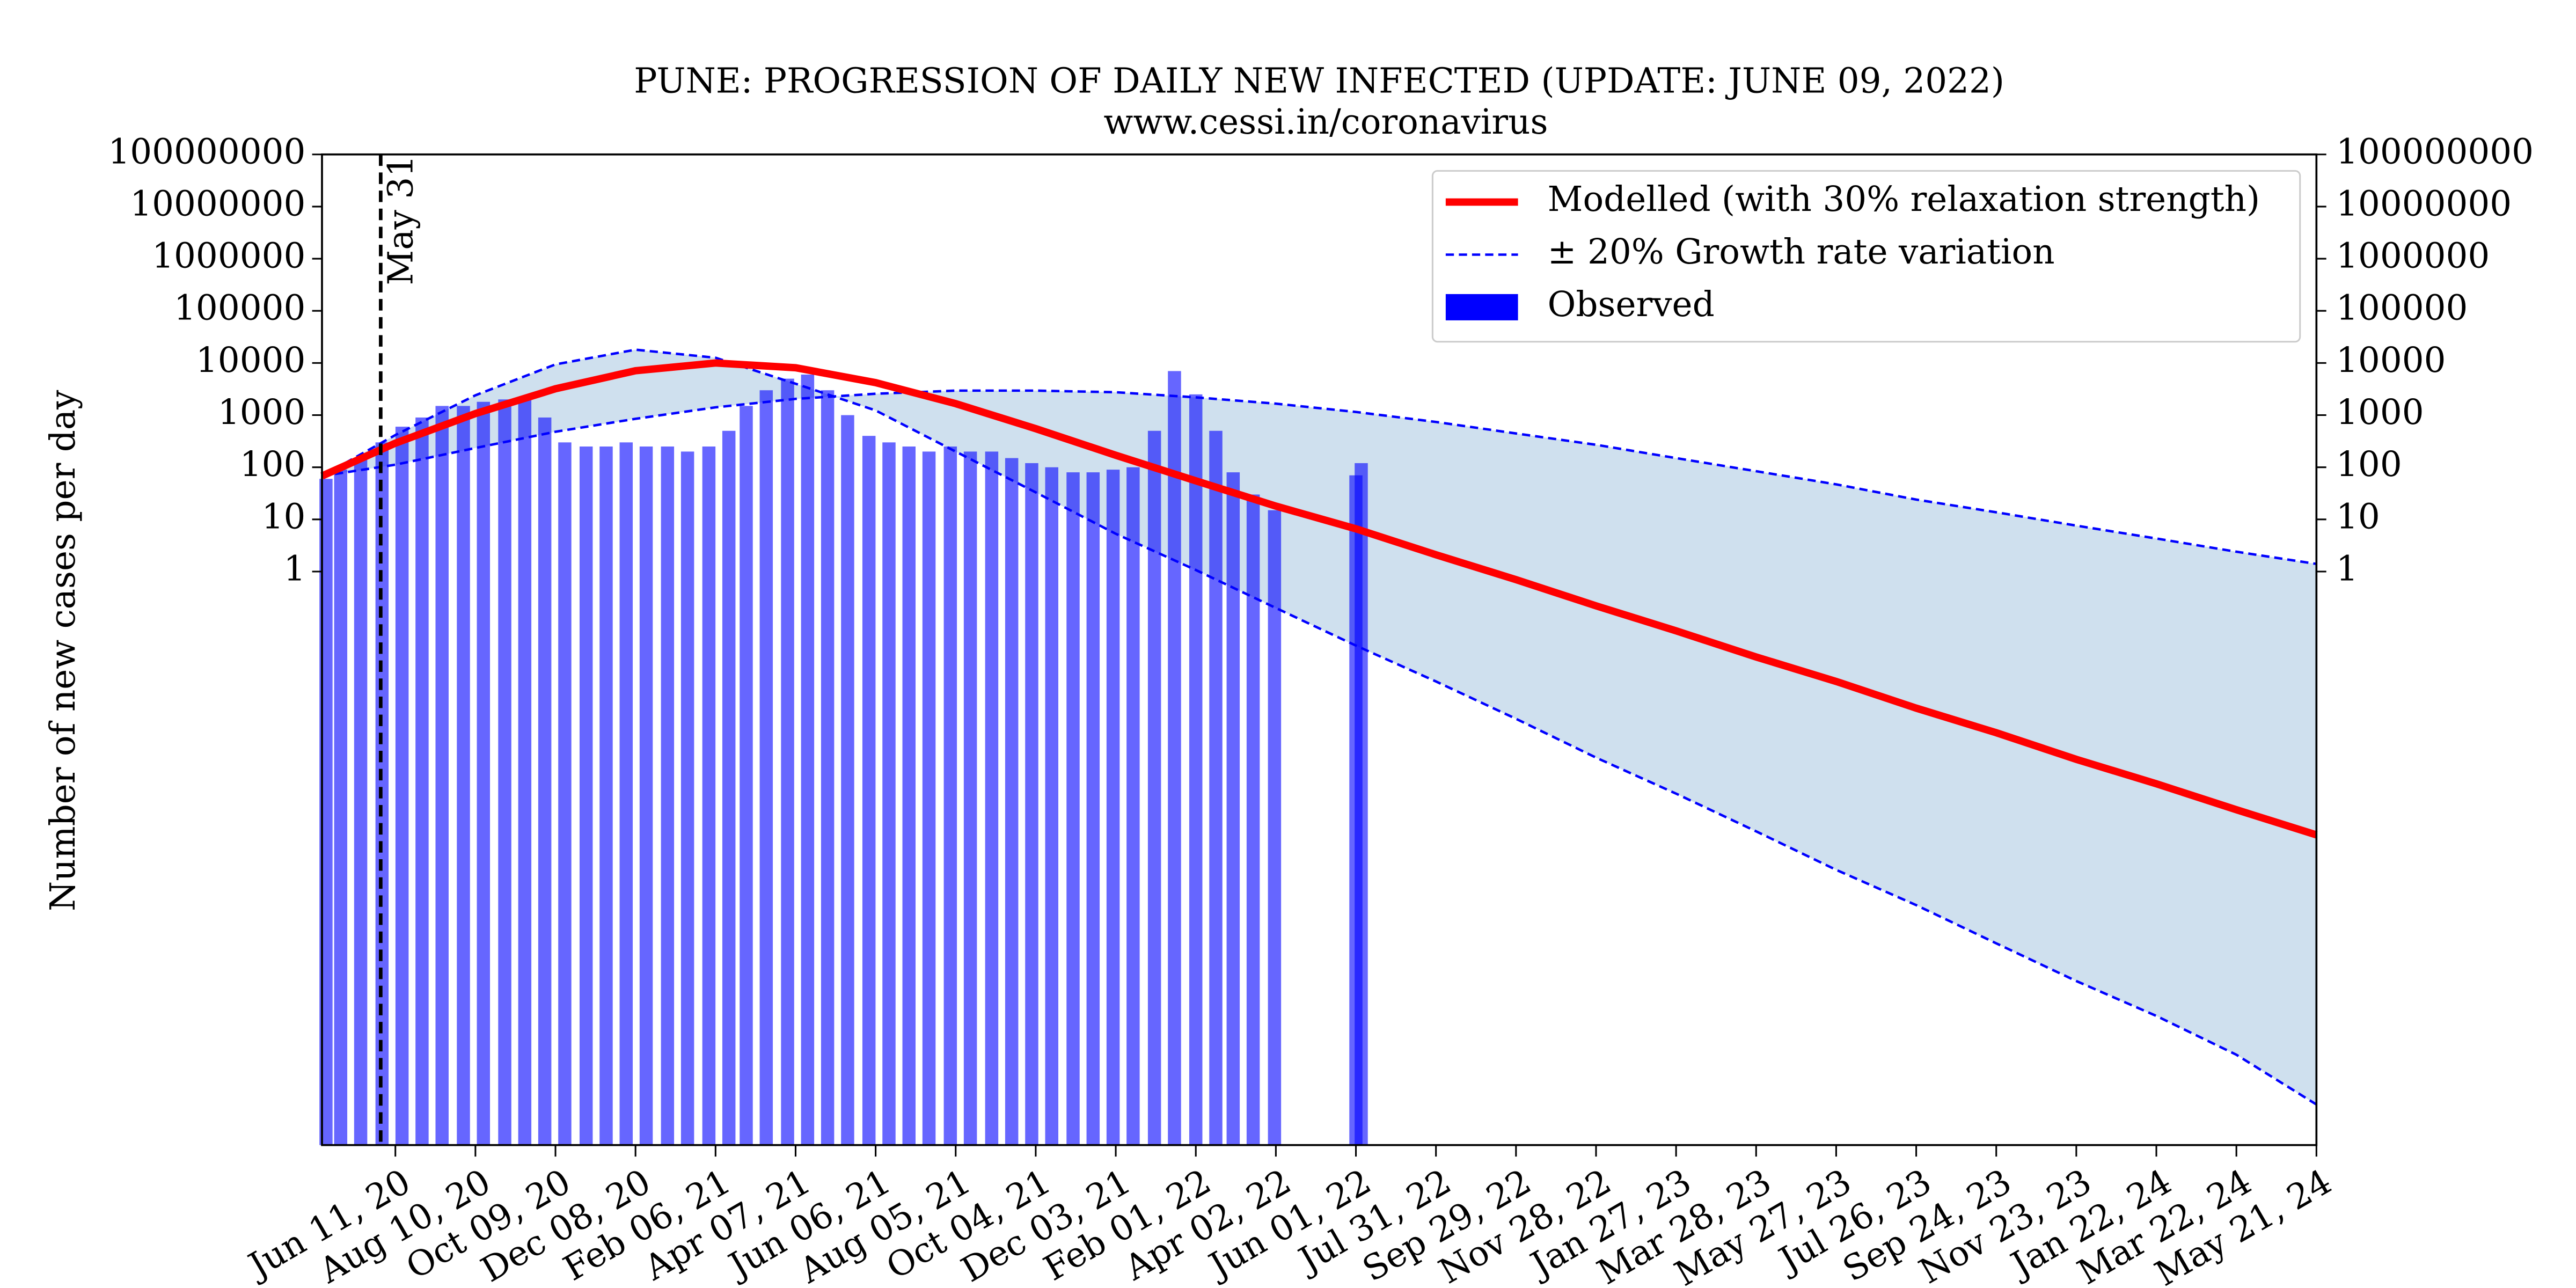 Image resolution: width=2576 pixels, height=1288 pixels. Describe the element at coordinates (217, 204) in the screenshot. I see `y-tick-label: 10000000` at that location.